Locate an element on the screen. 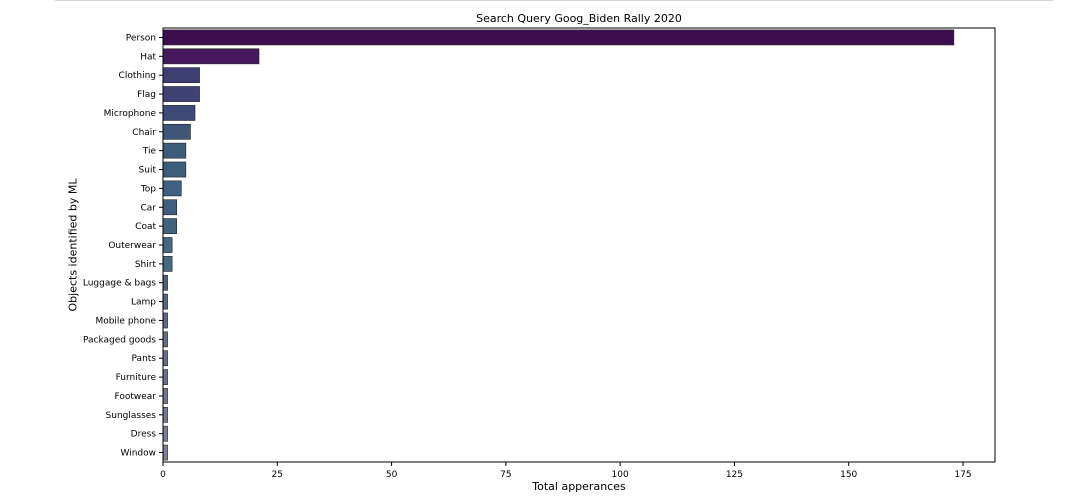  bar-person is located at coordinates (558, 37).